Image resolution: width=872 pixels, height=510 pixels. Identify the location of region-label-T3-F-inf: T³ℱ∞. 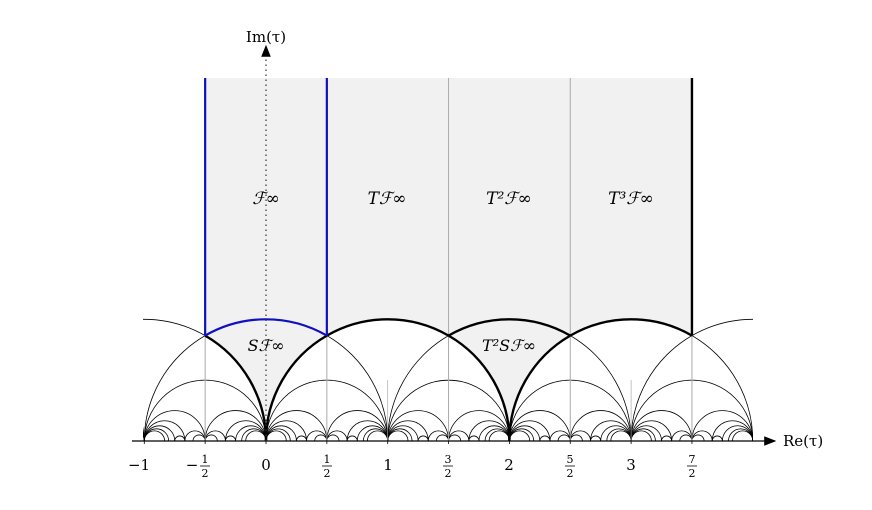
(631, 199).